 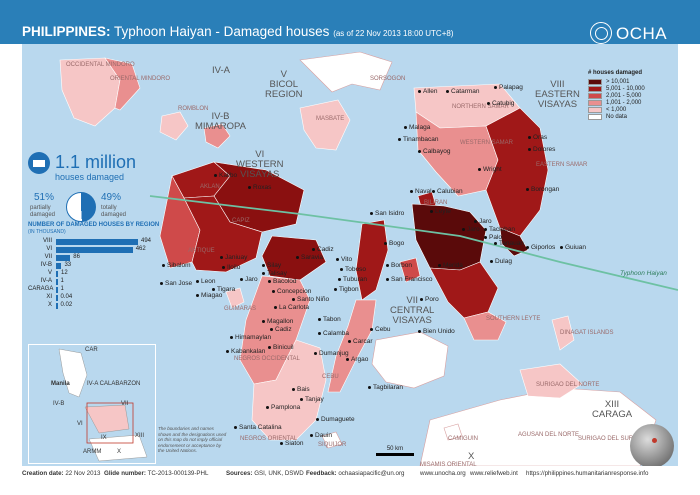 What do you see at coordinates (471, 456) in the screenshot?
I see `region-label: X` at bounding box center [471, 456].